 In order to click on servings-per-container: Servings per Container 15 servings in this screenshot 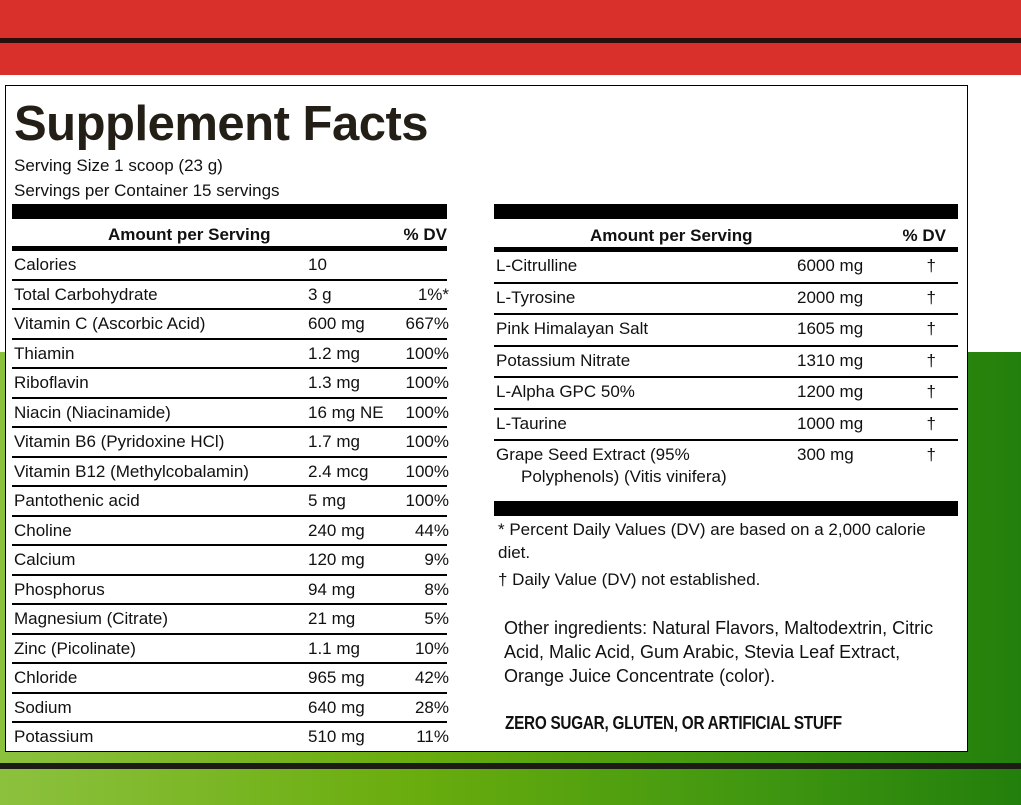, I will do `click(147, 190)`.